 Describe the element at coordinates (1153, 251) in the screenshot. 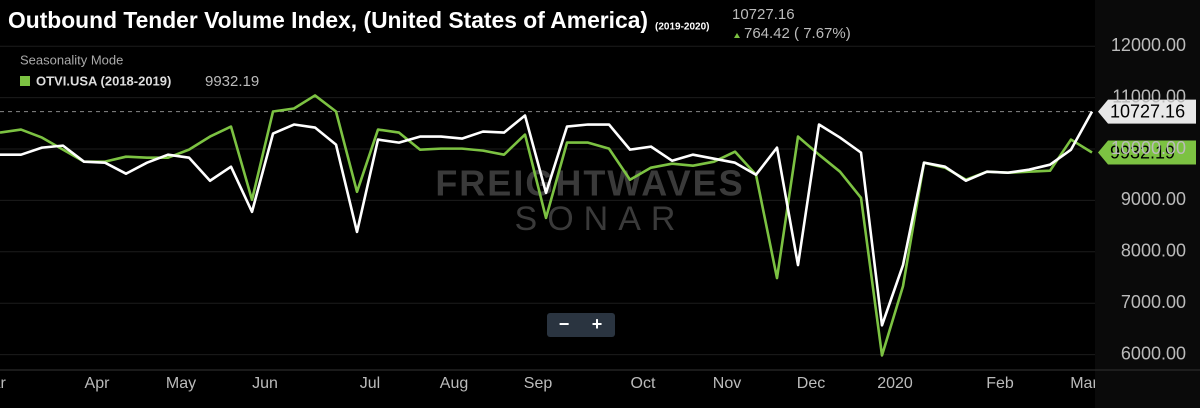

I see `y-tick-label: 8000.00` at that location.